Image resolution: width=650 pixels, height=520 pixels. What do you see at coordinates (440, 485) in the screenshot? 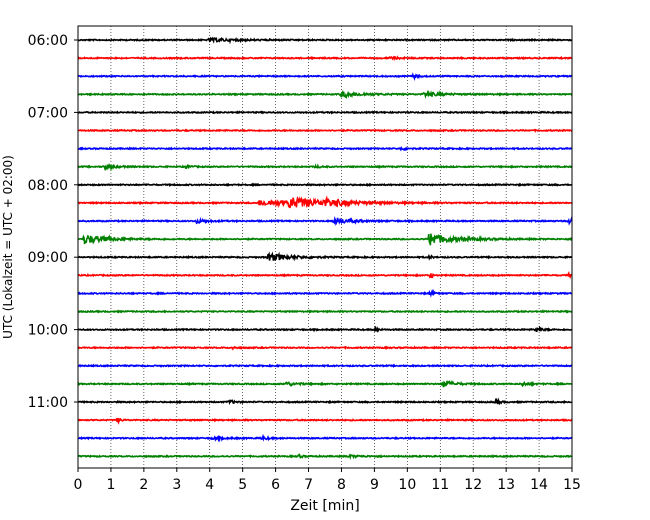
I see `x-tick-label: 11` at bounding box center [440, 485].